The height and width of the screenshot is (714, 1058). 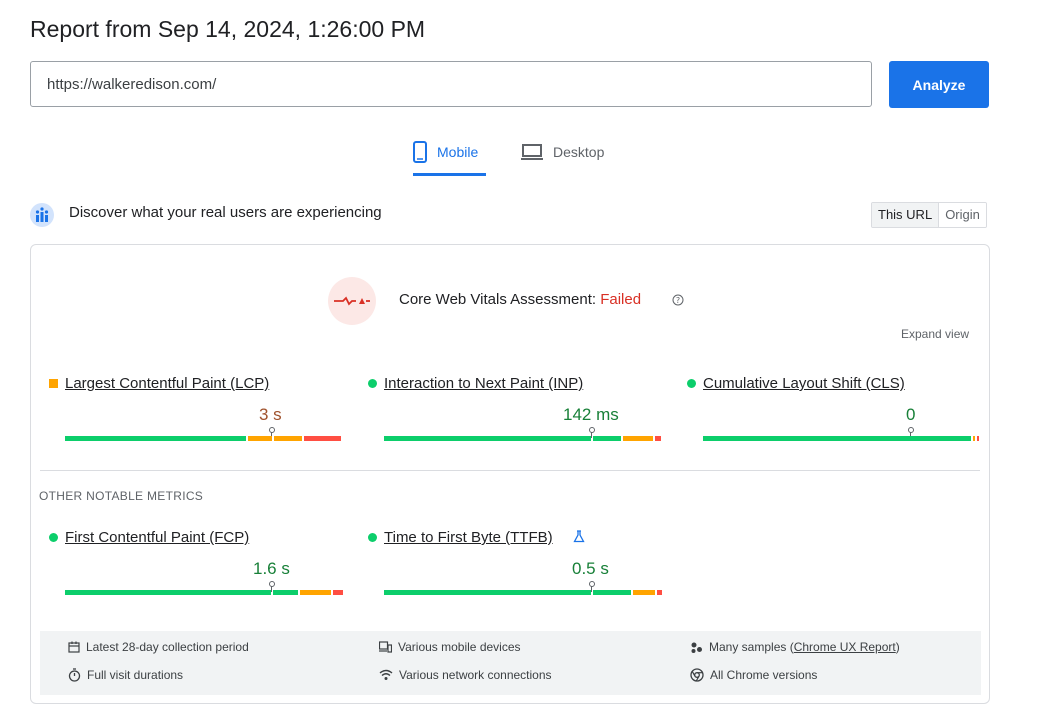 What do you see at coordinates (911, 430) in the screenshot?
I see `metric-cls-marker` at bounding box center [911, 430].